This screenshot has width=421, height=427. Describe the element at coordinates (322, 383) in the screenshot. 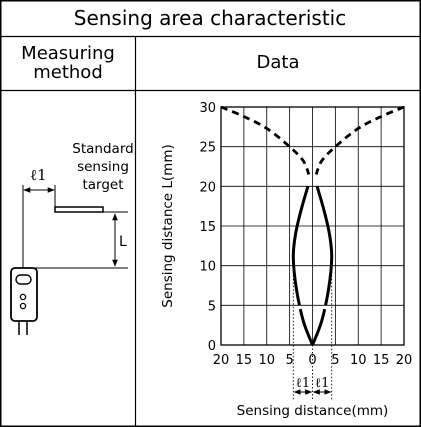

I see `l1-dimension-label-right: ℓ1` at that location.